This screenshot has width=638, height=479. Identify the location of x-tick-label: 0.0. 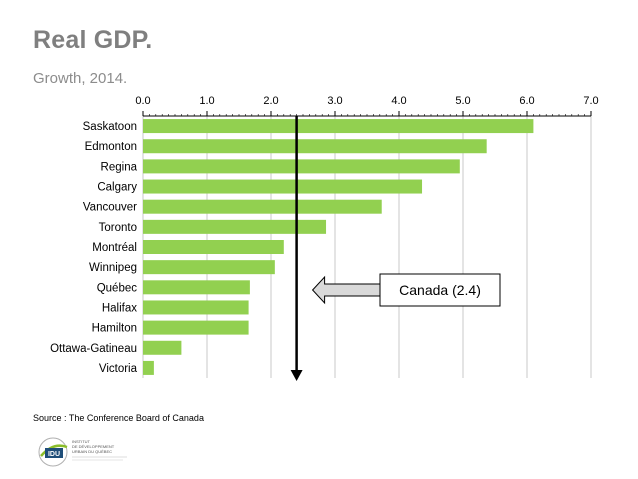
(142, 101).